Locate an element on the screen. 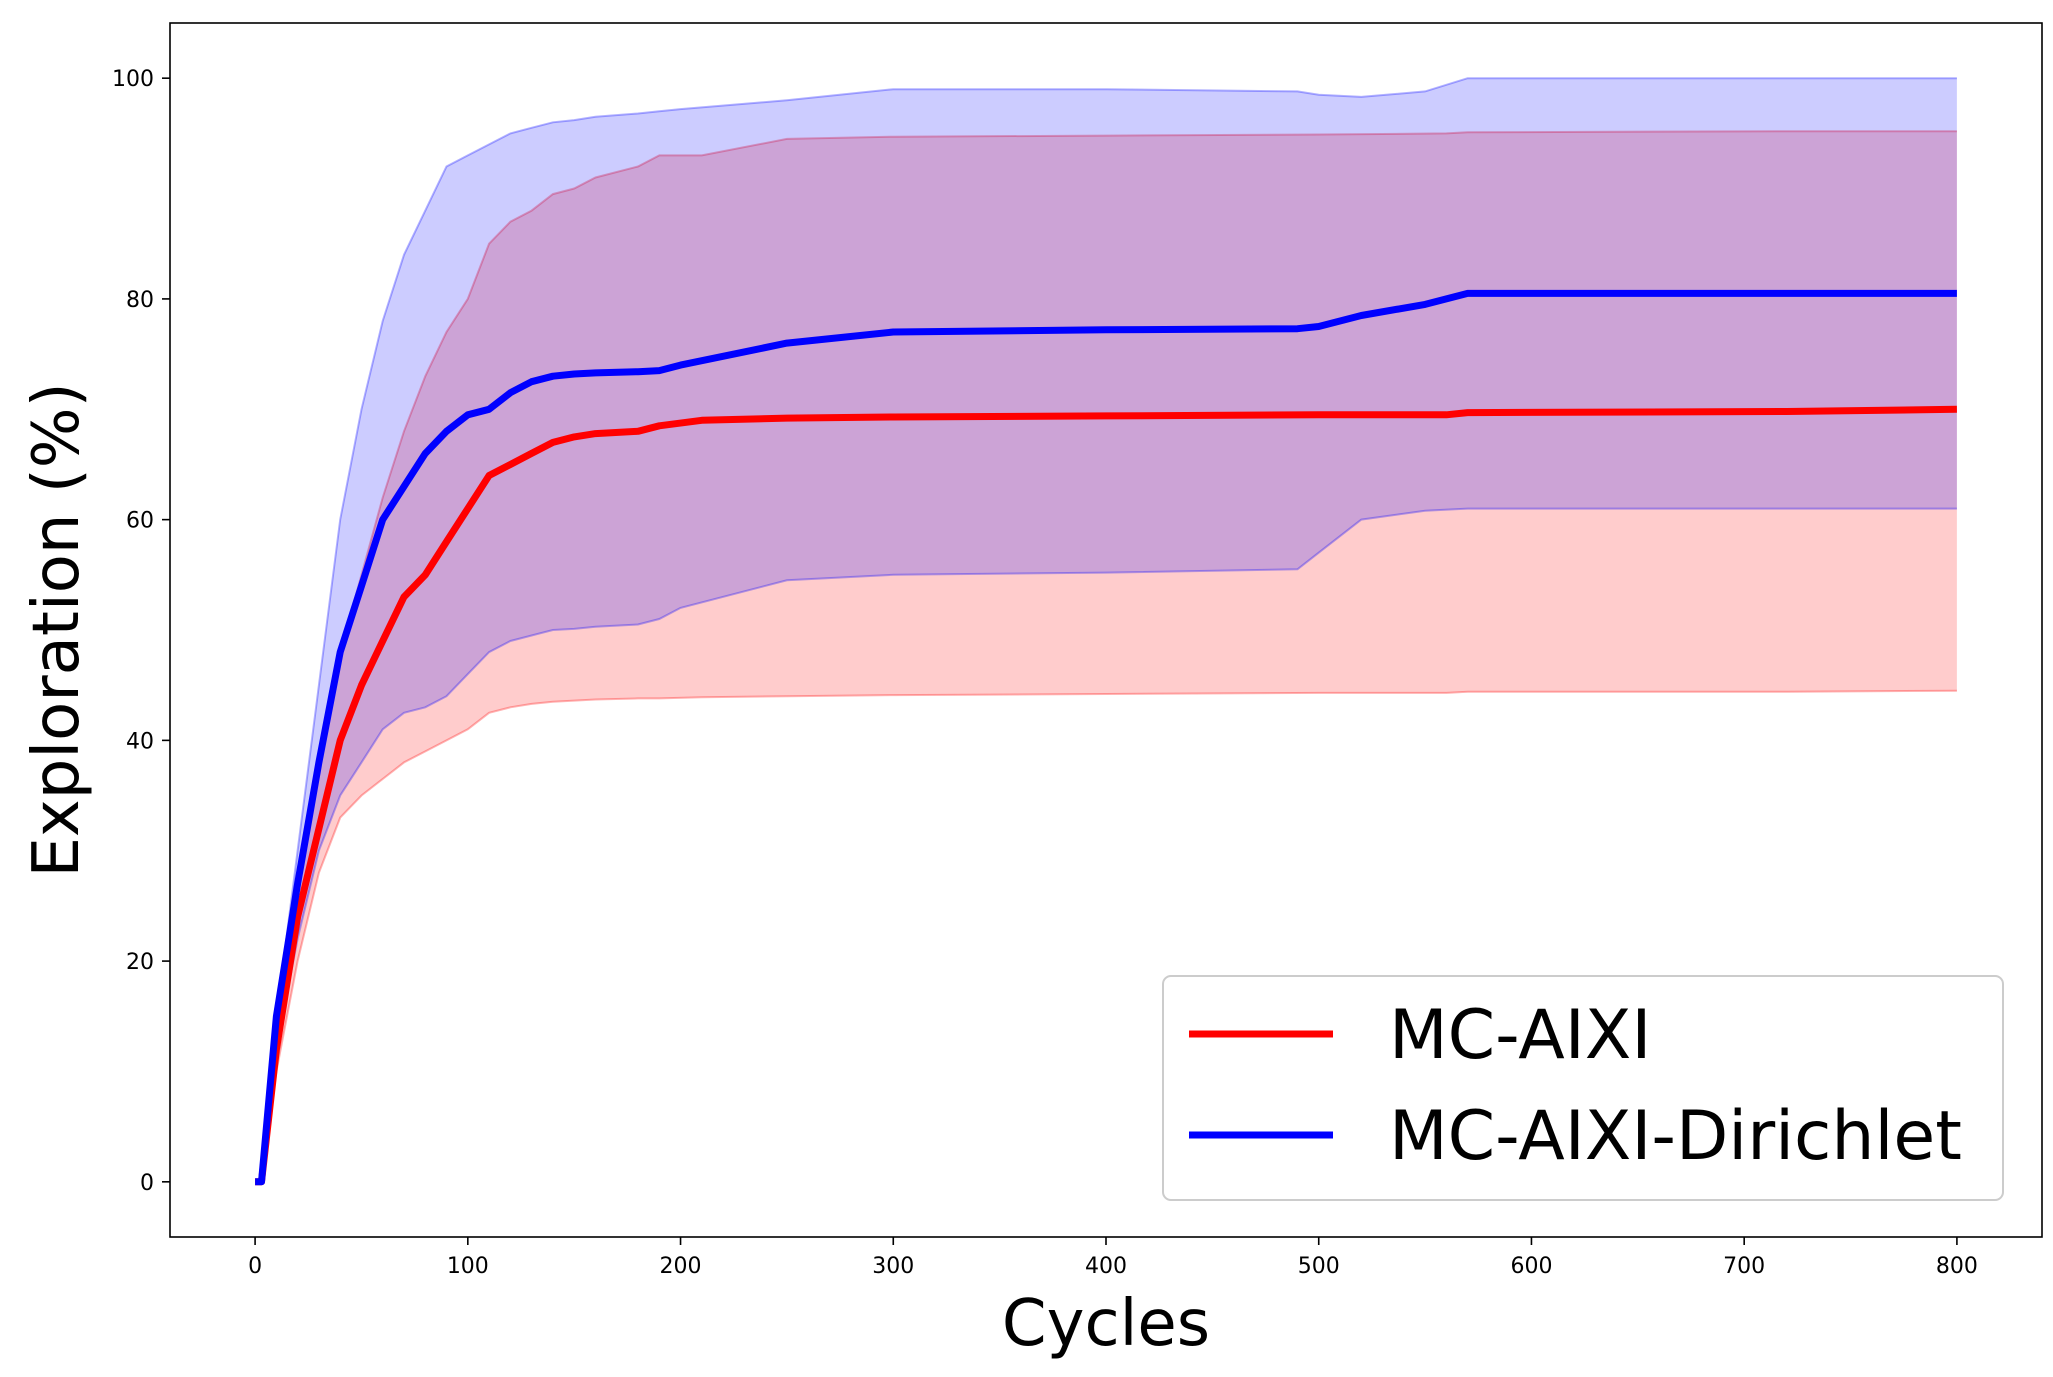 Image resolution: width=2053 pixels, height=1377 pixels. y-axis-title: Exploration (%) is located at coordinates (57, 629).